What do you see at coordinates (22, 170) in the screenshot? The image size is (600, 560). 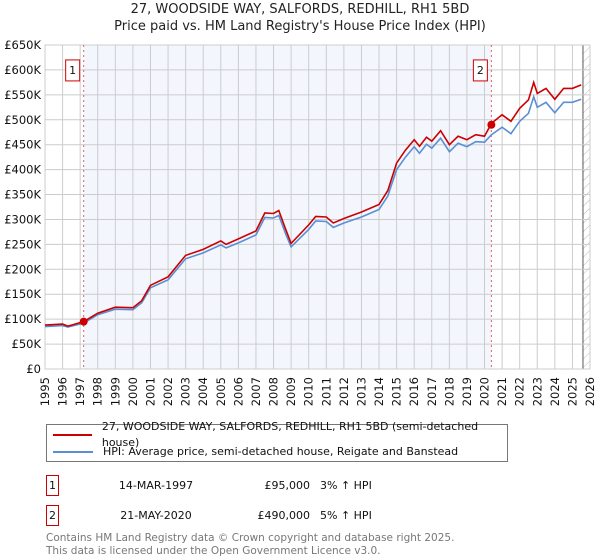 I see `y-tick-label: £400K` at bounding box center [22, 170].